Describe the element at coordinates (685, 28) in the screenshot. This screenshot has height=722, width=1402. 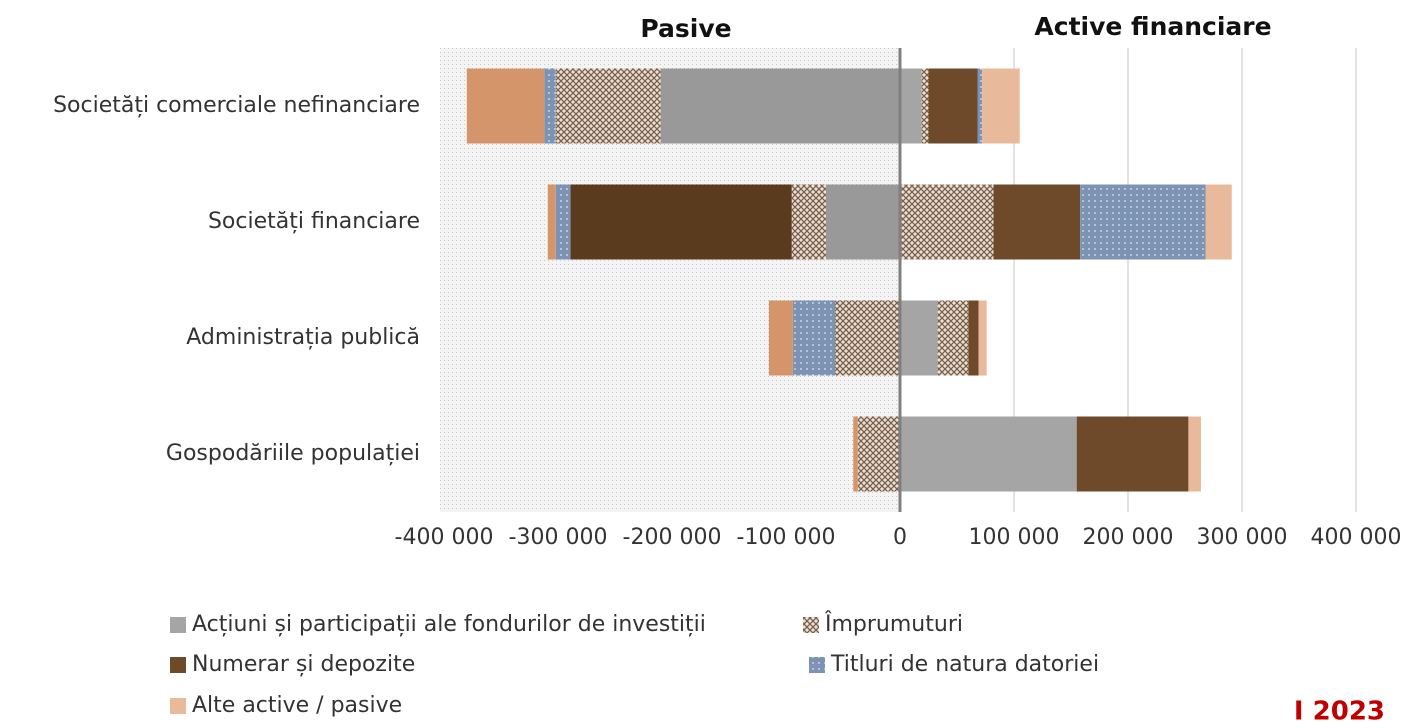
I see `left-header: Pasive` at that location.